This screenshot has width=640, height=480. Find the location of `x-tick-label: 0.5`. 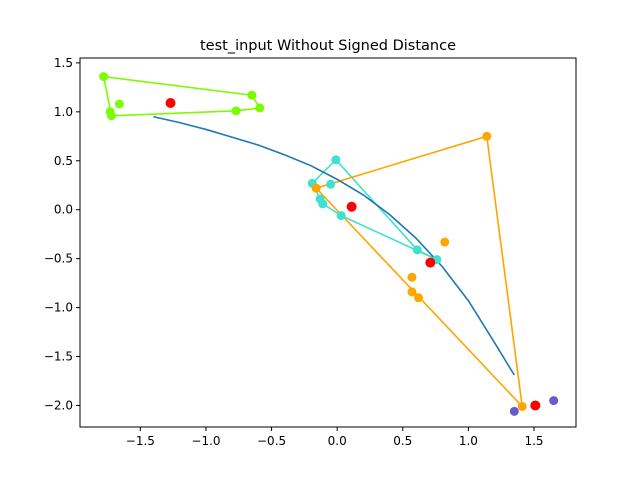

x-tick-label: 0.5 is located at coordinates (402, 441).